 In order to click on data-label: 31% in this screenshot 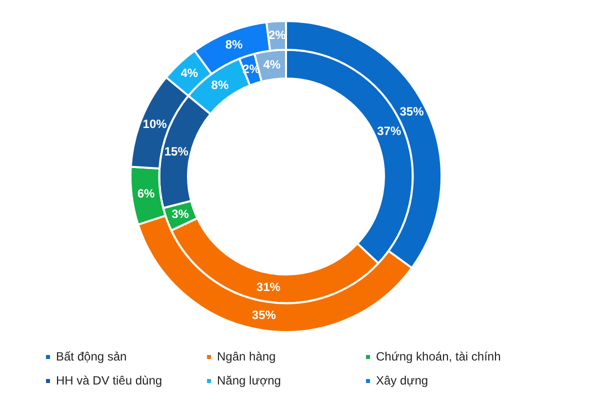, I will do `click(268, 287)`.